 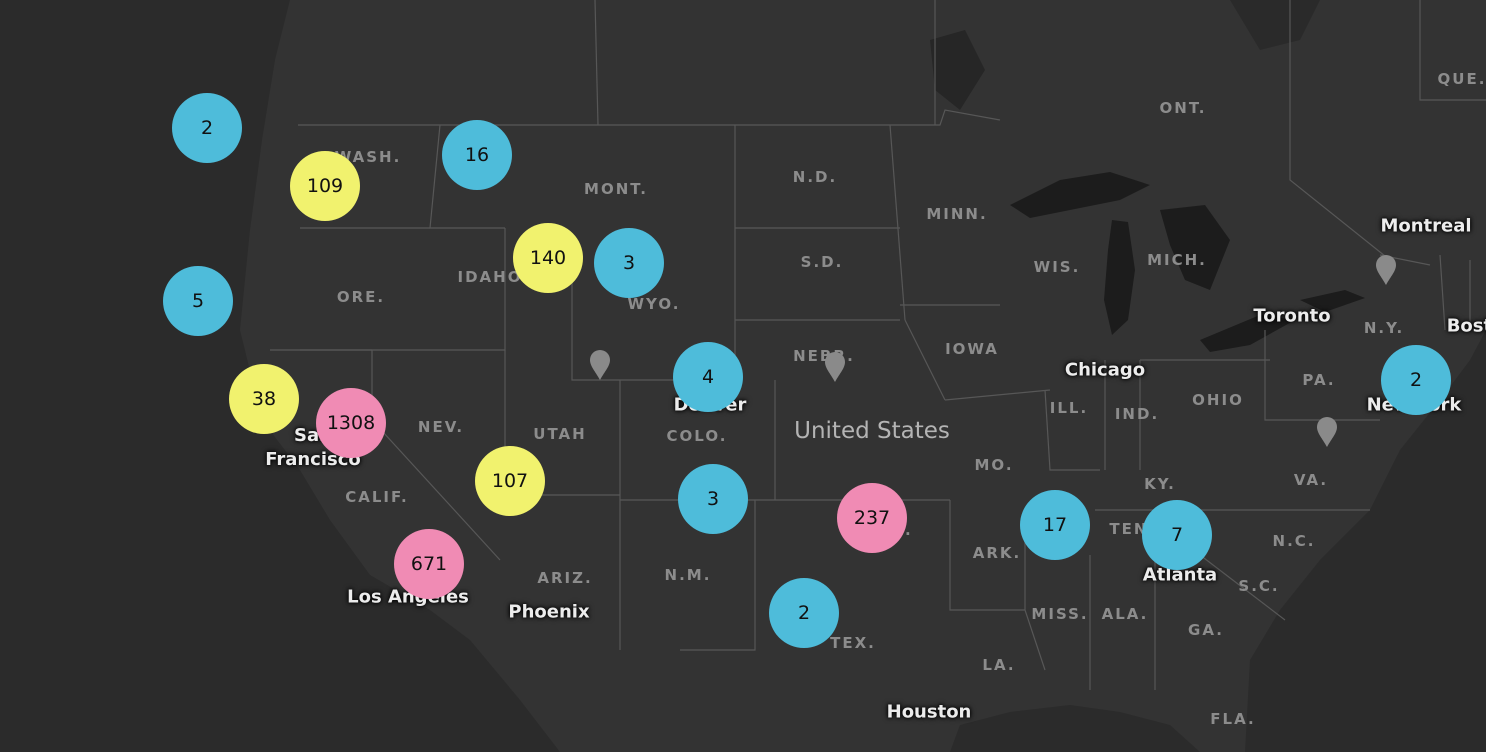 I want to click on lake-erie, so click(x=1247, y=333).